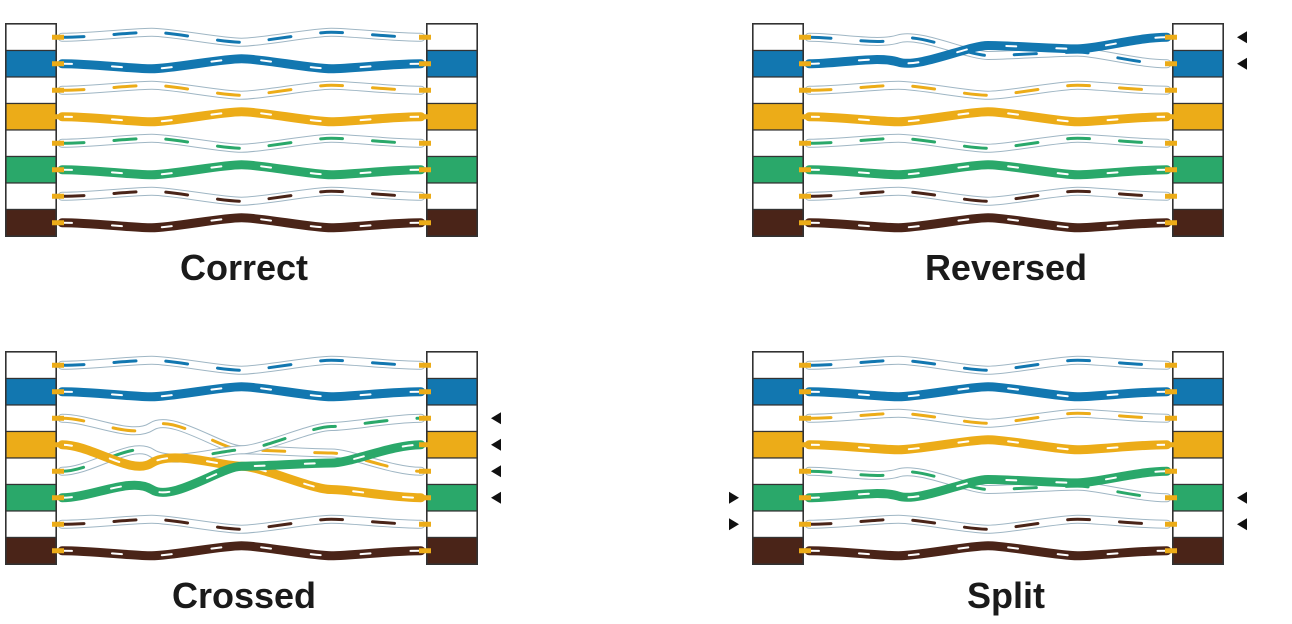  What do you see at coordinates (425, 524) in the screenshot?
I see `crossed-contact-r7` at bounding box center [425, 524].